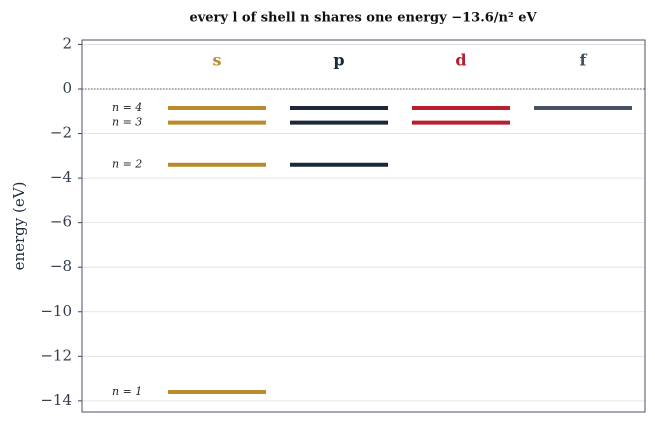 Image resolution: width=655 pixels, height=423 pixels. I want to click on category-label: f, so click(584, 60).